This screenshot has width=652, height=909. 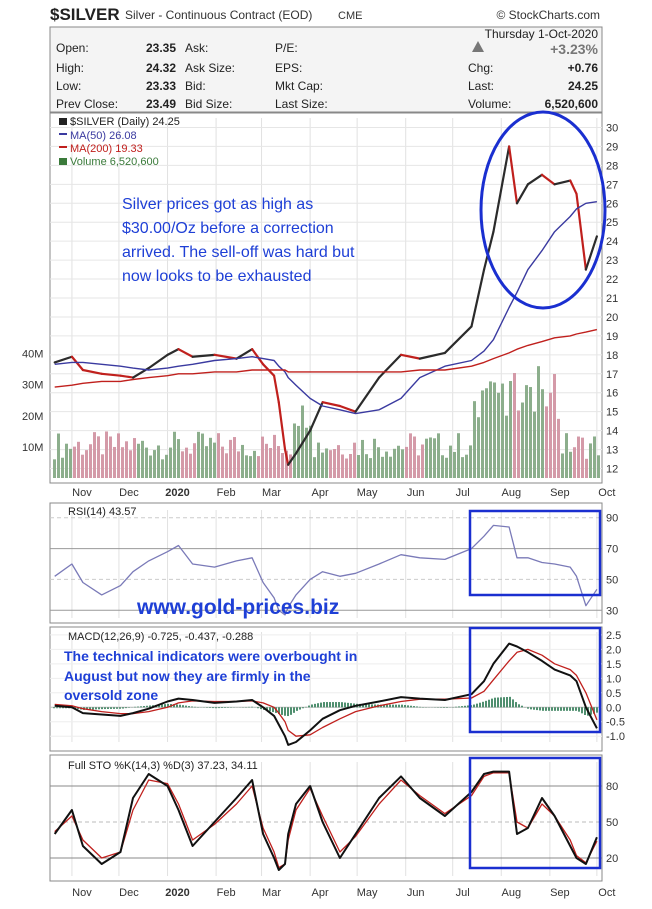 I want to click on macd-ytick--0.5: -0.5, so click(x=615, y=723).